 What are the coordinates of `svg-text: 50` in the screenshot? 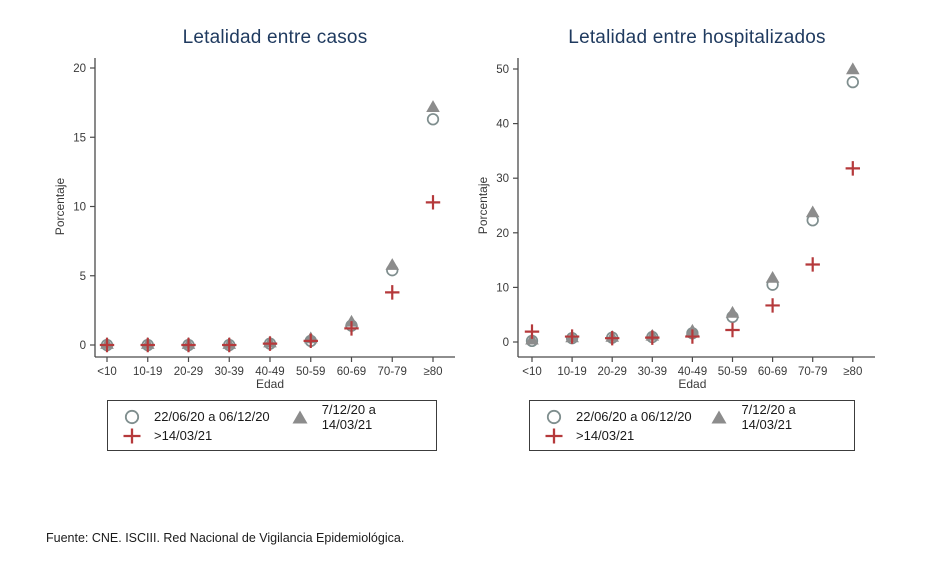 It's located at (502, 70).